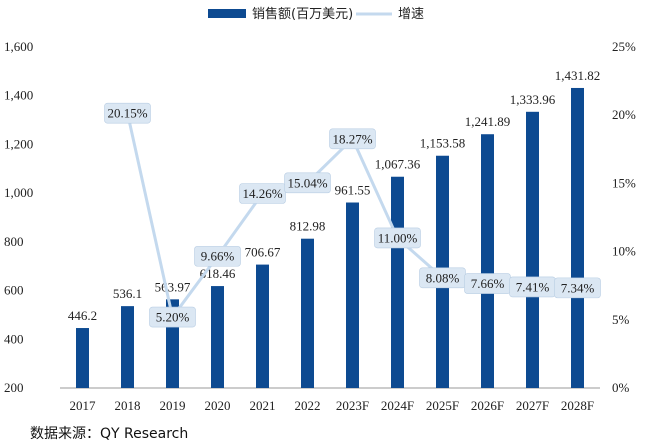 The image size is (645, 447). What do you see at coordinates (353, 190) in the screenshot?
I see `sales-bar-label: 961.55` at bounding box center [353, 190].